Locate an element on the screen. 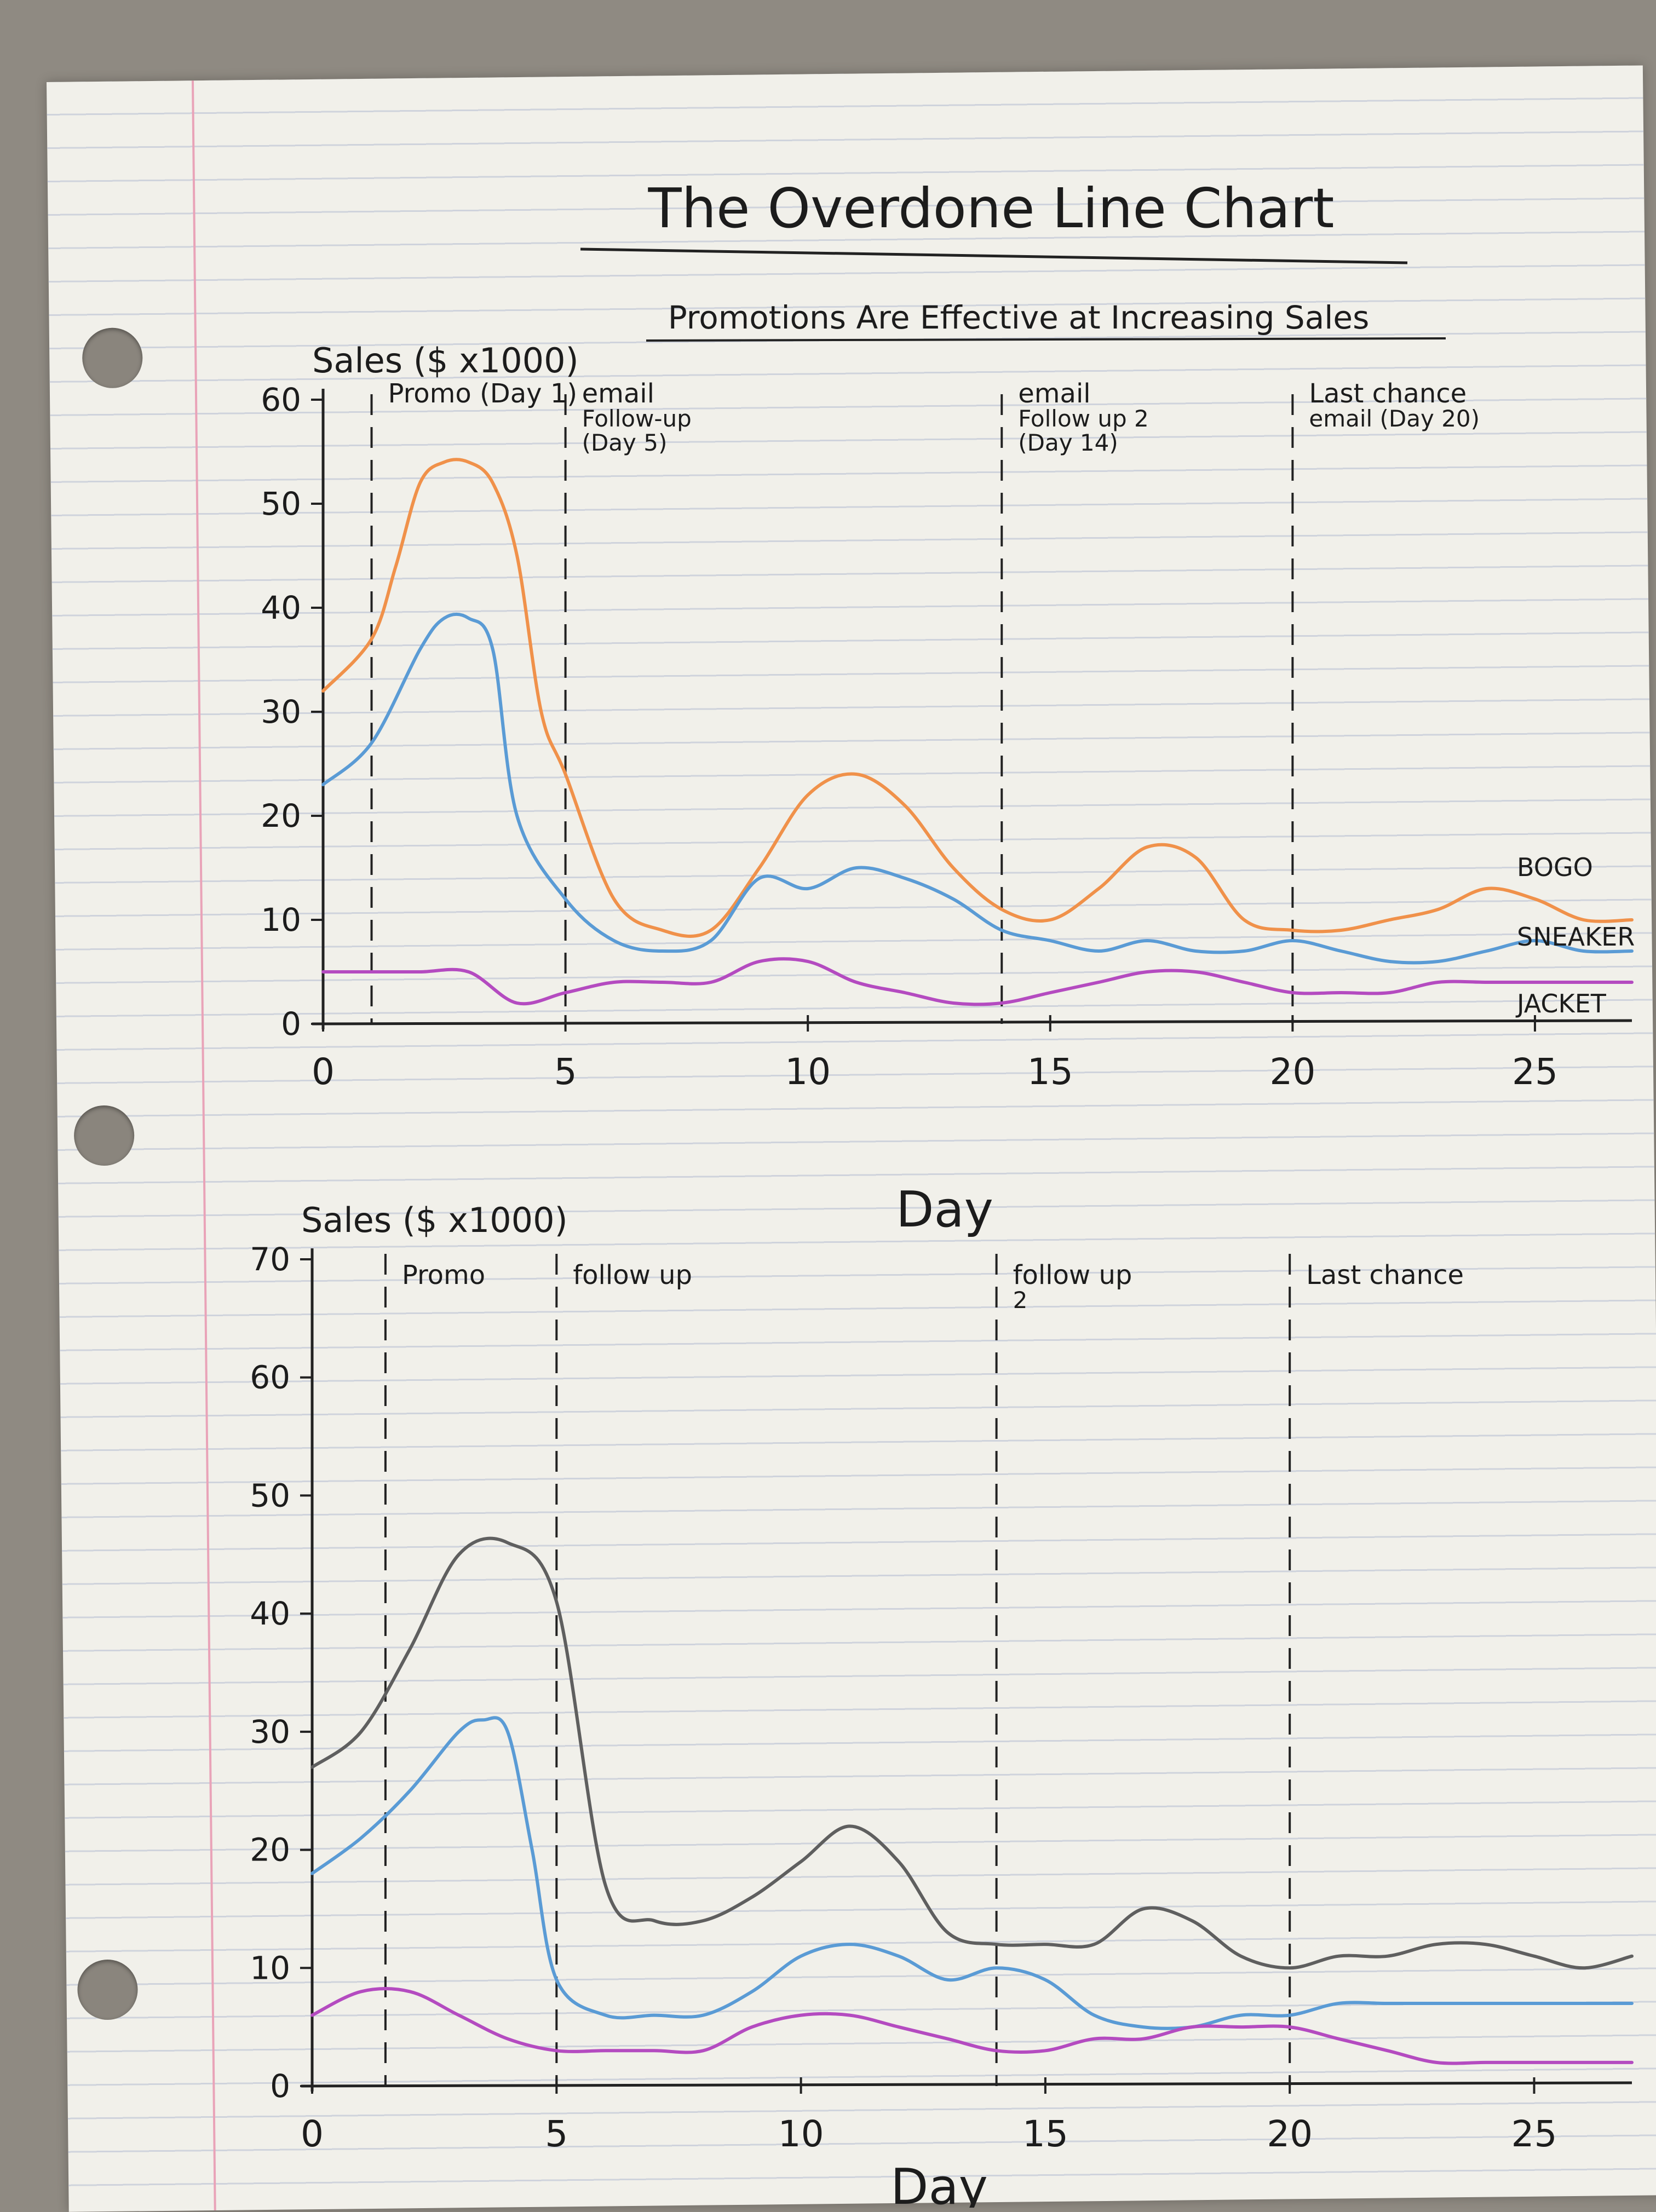 The image size is (1656, 2212). event-annotation-text: email (Day 20) is located at coordinates (1394, 419).